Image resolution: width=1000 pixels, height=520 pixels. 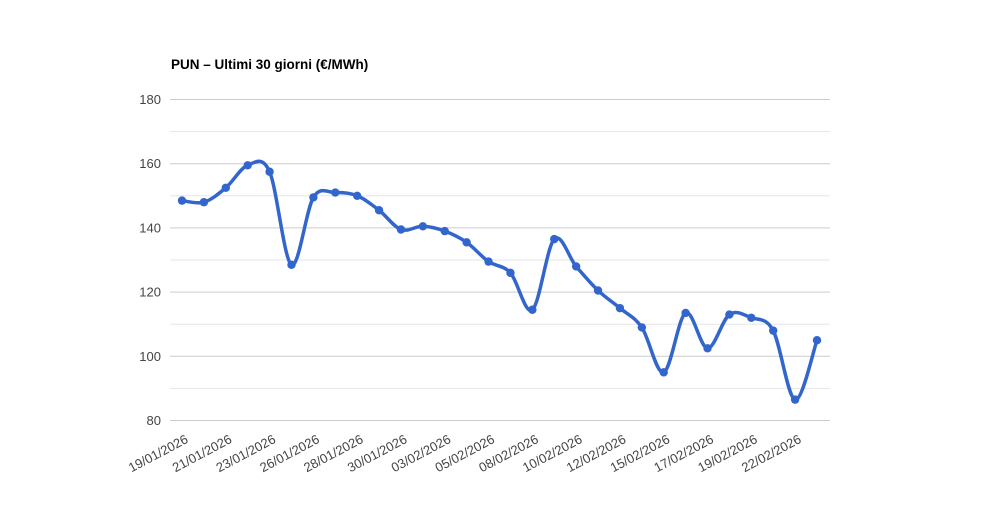 What do you see at coordinates (150, 227) in the screenshot?
I see `y-tick-label: 140` at bounding box center [150, 227].